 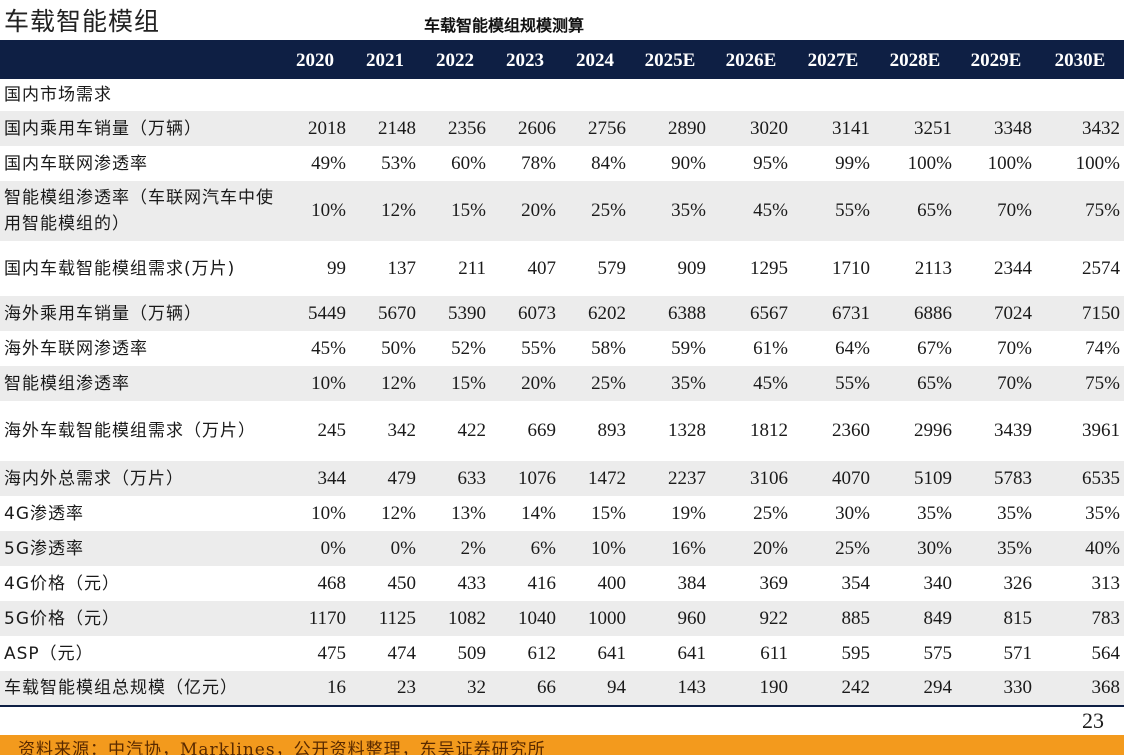 What do you see at coordinates (402, 268) in the screenshot?
I see `table-cell: 137` at bounding box center [402, 268].